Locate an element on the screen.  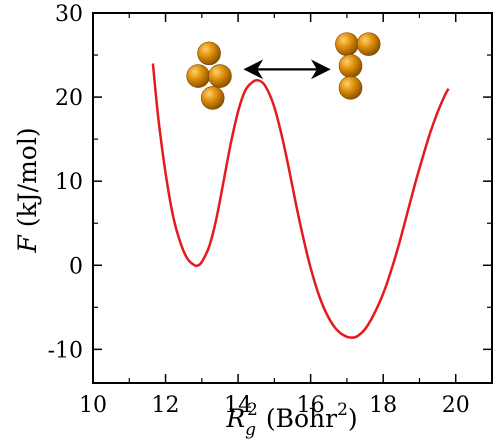
y-tick-label: -10 is located at coordinates (65, 350).